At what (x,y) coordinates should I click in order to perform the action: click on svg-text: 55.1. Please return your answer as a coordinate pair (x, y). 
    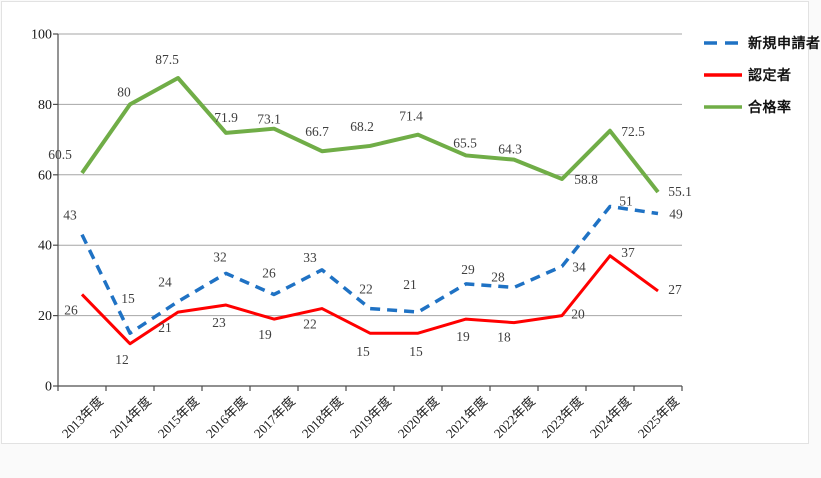
    Looking at the image, I should click on (680, 191).